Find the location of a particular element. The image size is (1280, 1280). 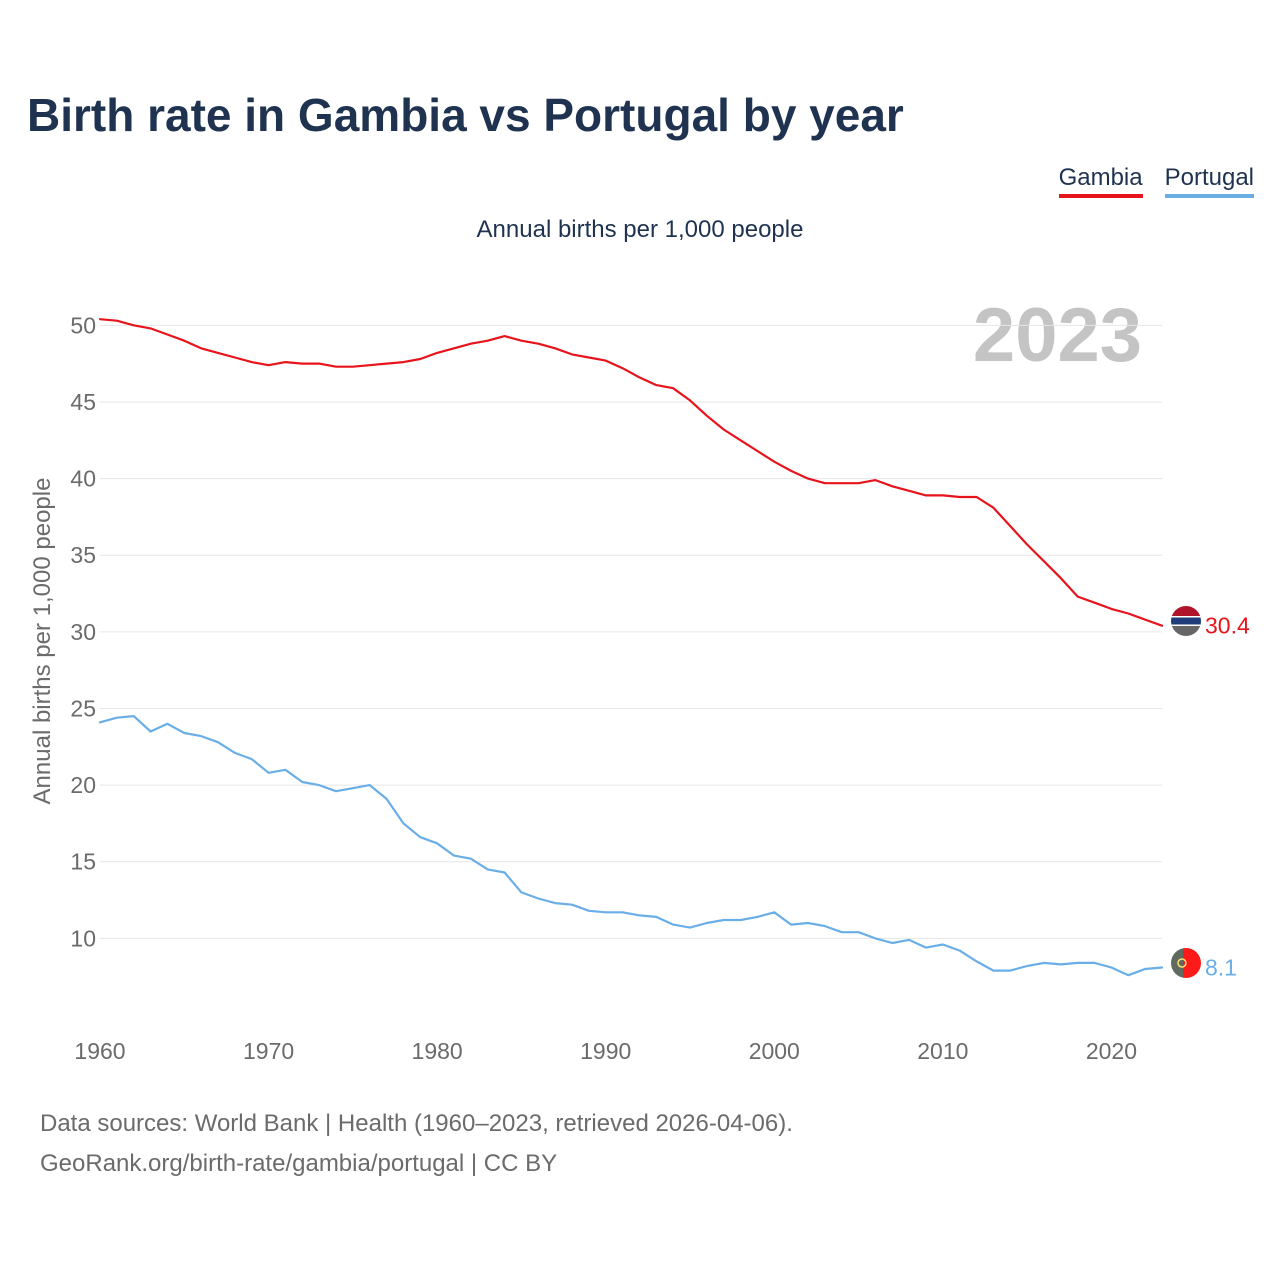

x-tick-label: 1970 is located at coordinates (268, 1051).